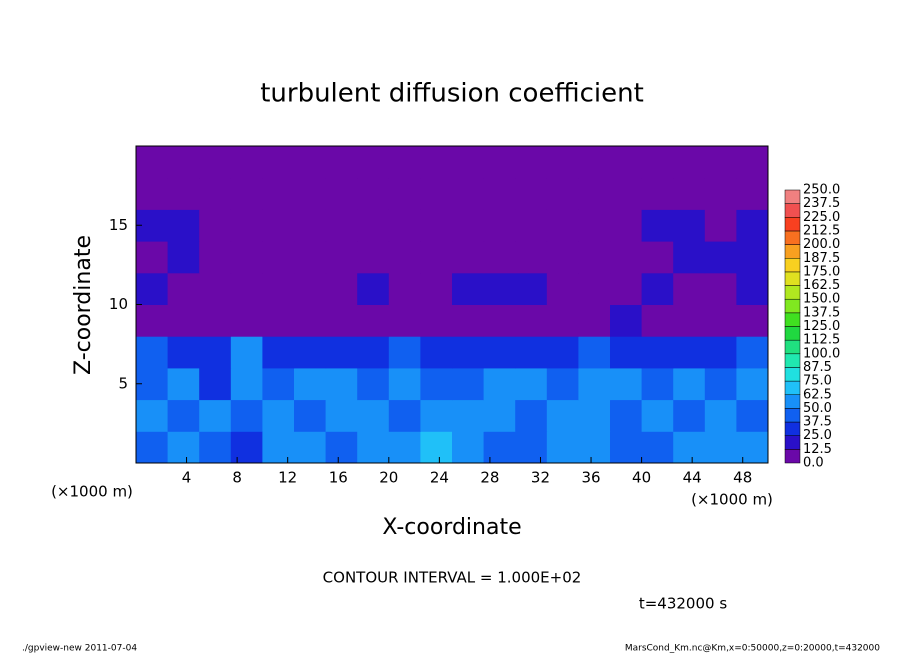 The image size is (904, 658). I want to click on footer-left: ./gpview-new 2011-07-04, so click(79, 649).